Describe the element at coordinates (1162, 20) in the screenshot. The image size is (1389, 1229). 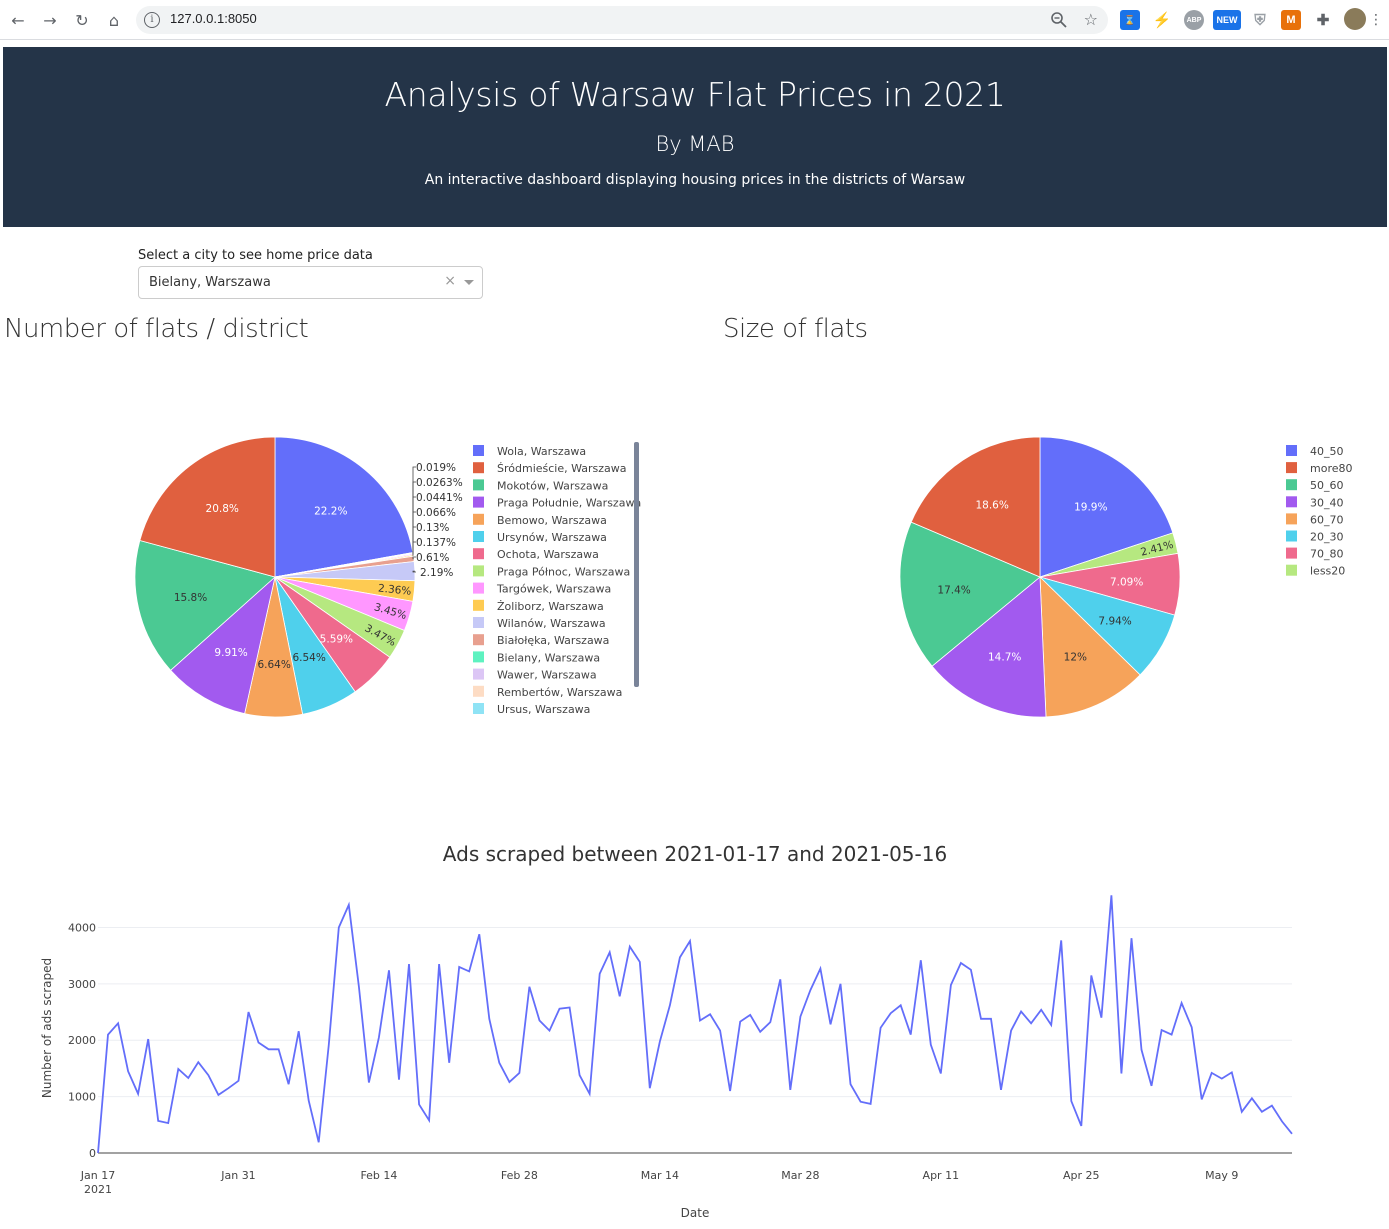
I see `bolt-extension-icon: ⚡` at that location.